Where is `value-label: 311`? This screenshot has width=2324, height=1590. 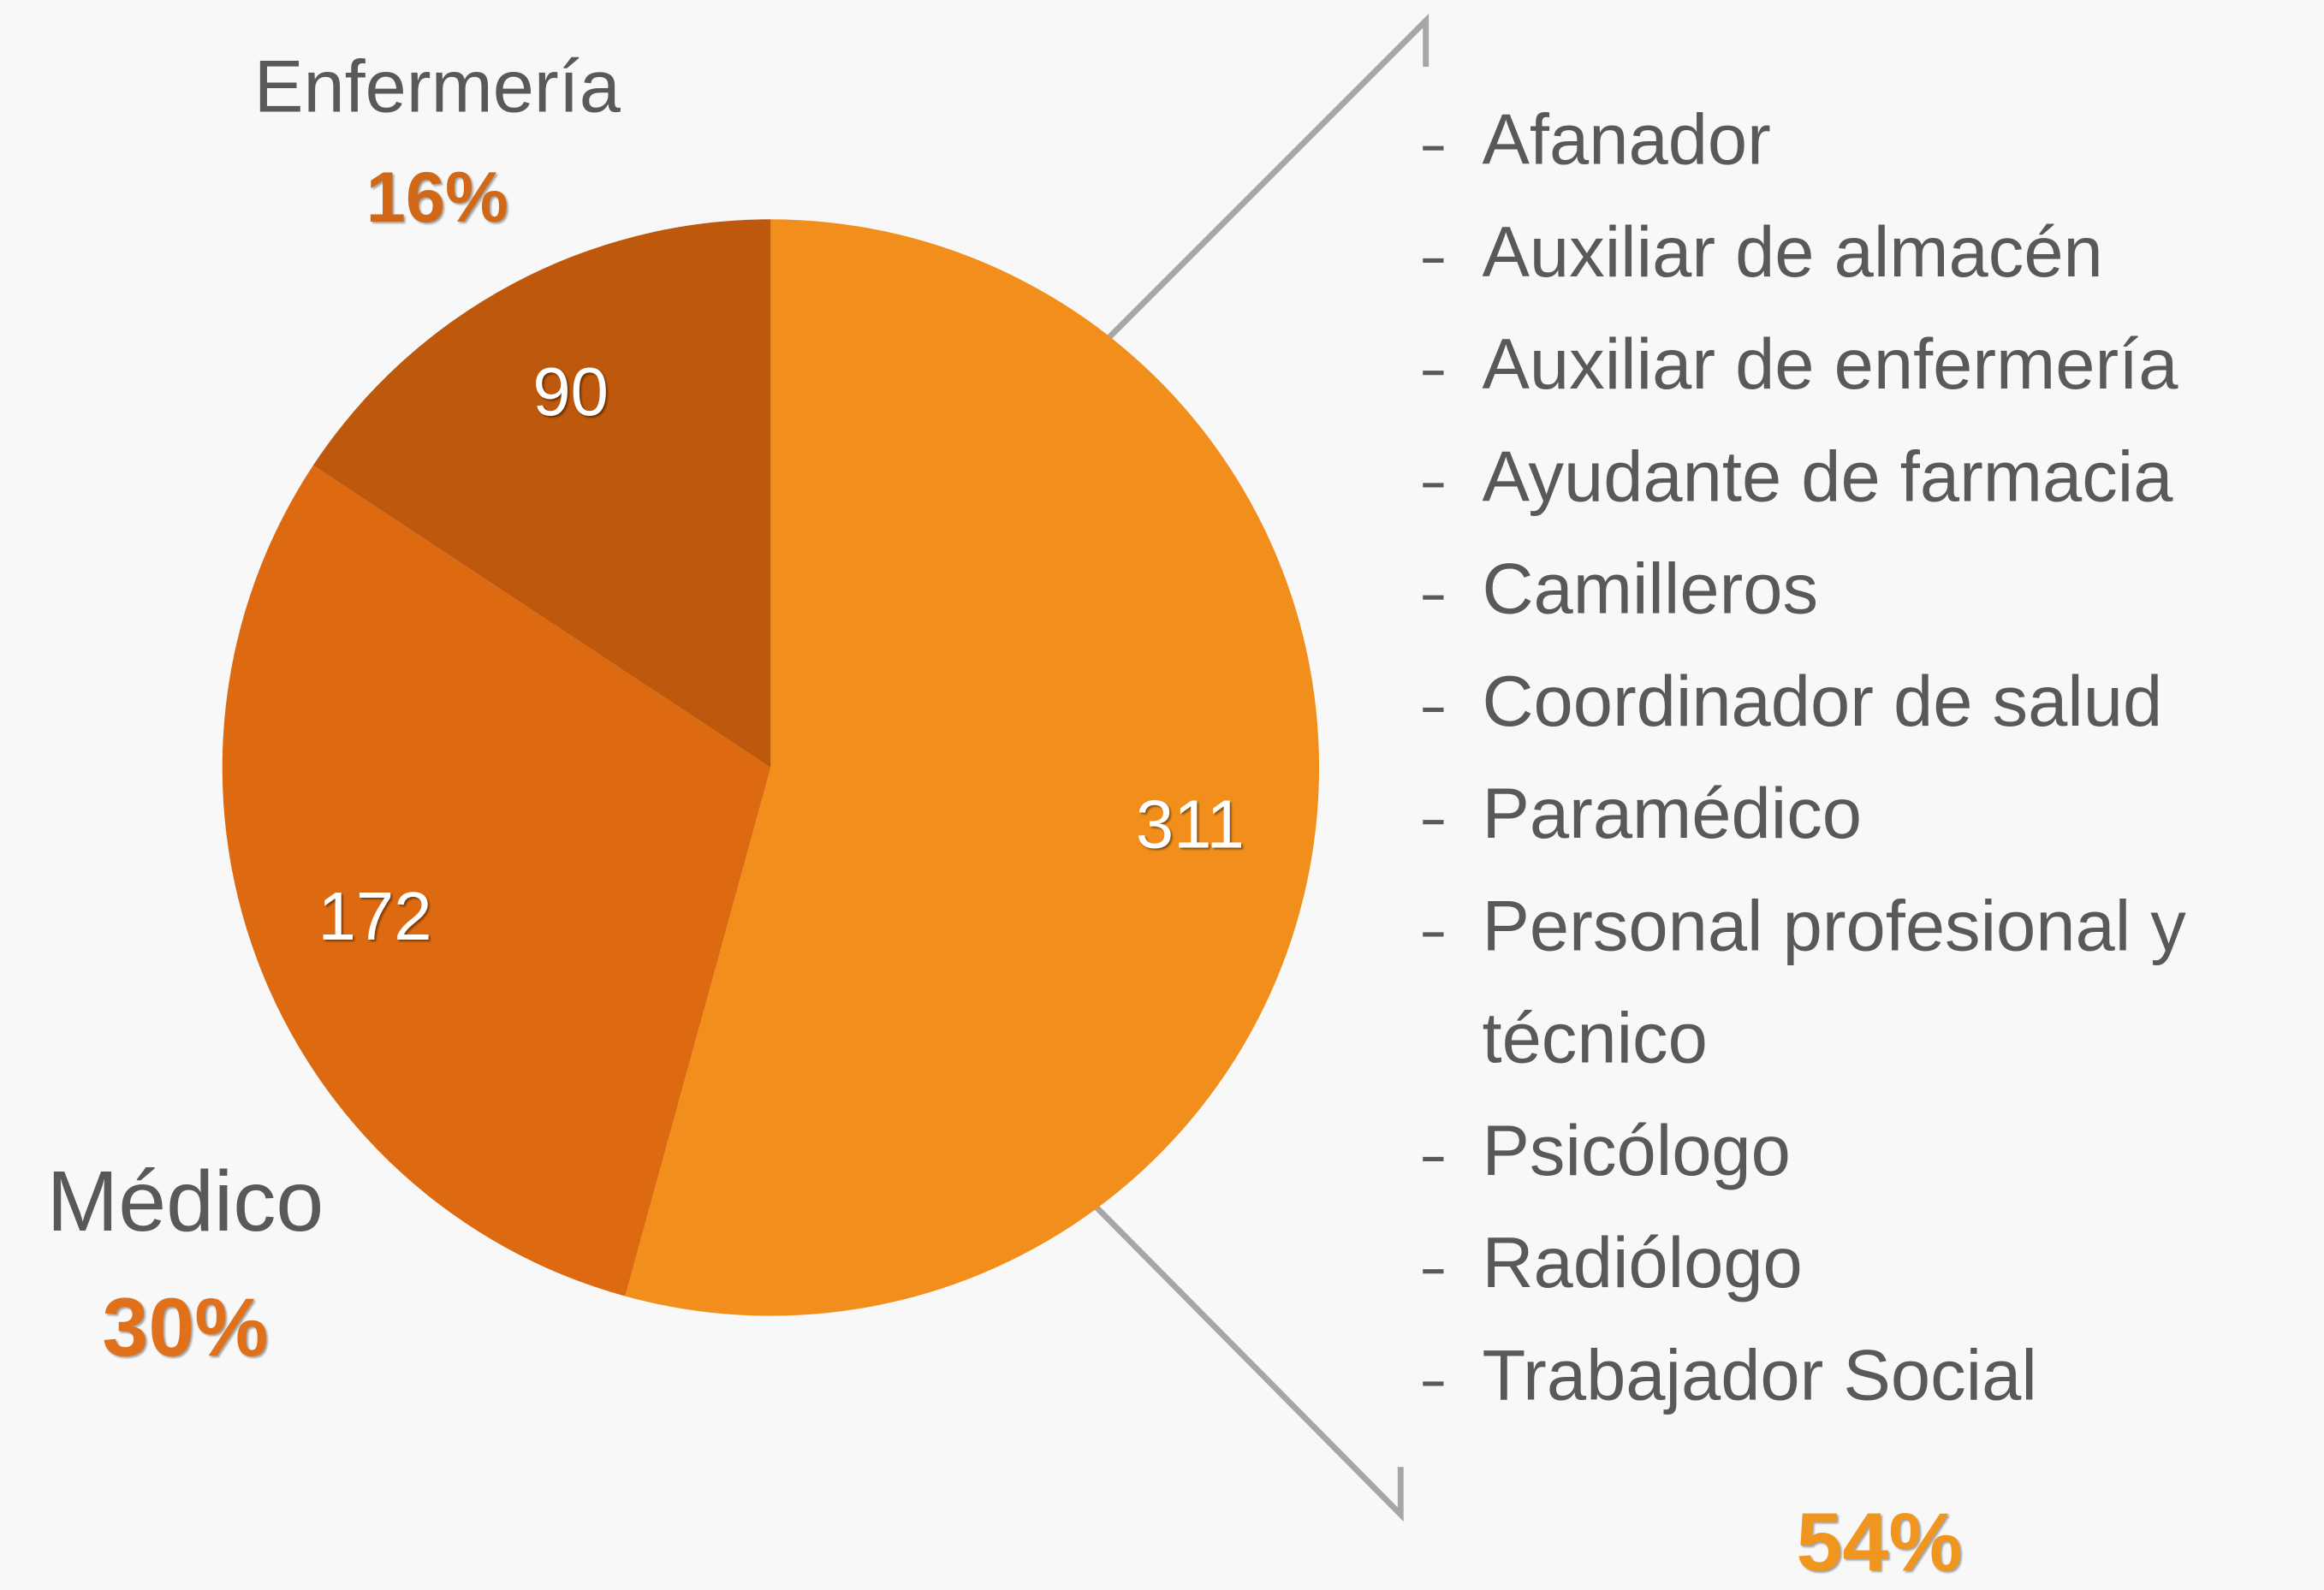
value-label: 311 is located at coordinates (1190, 824).